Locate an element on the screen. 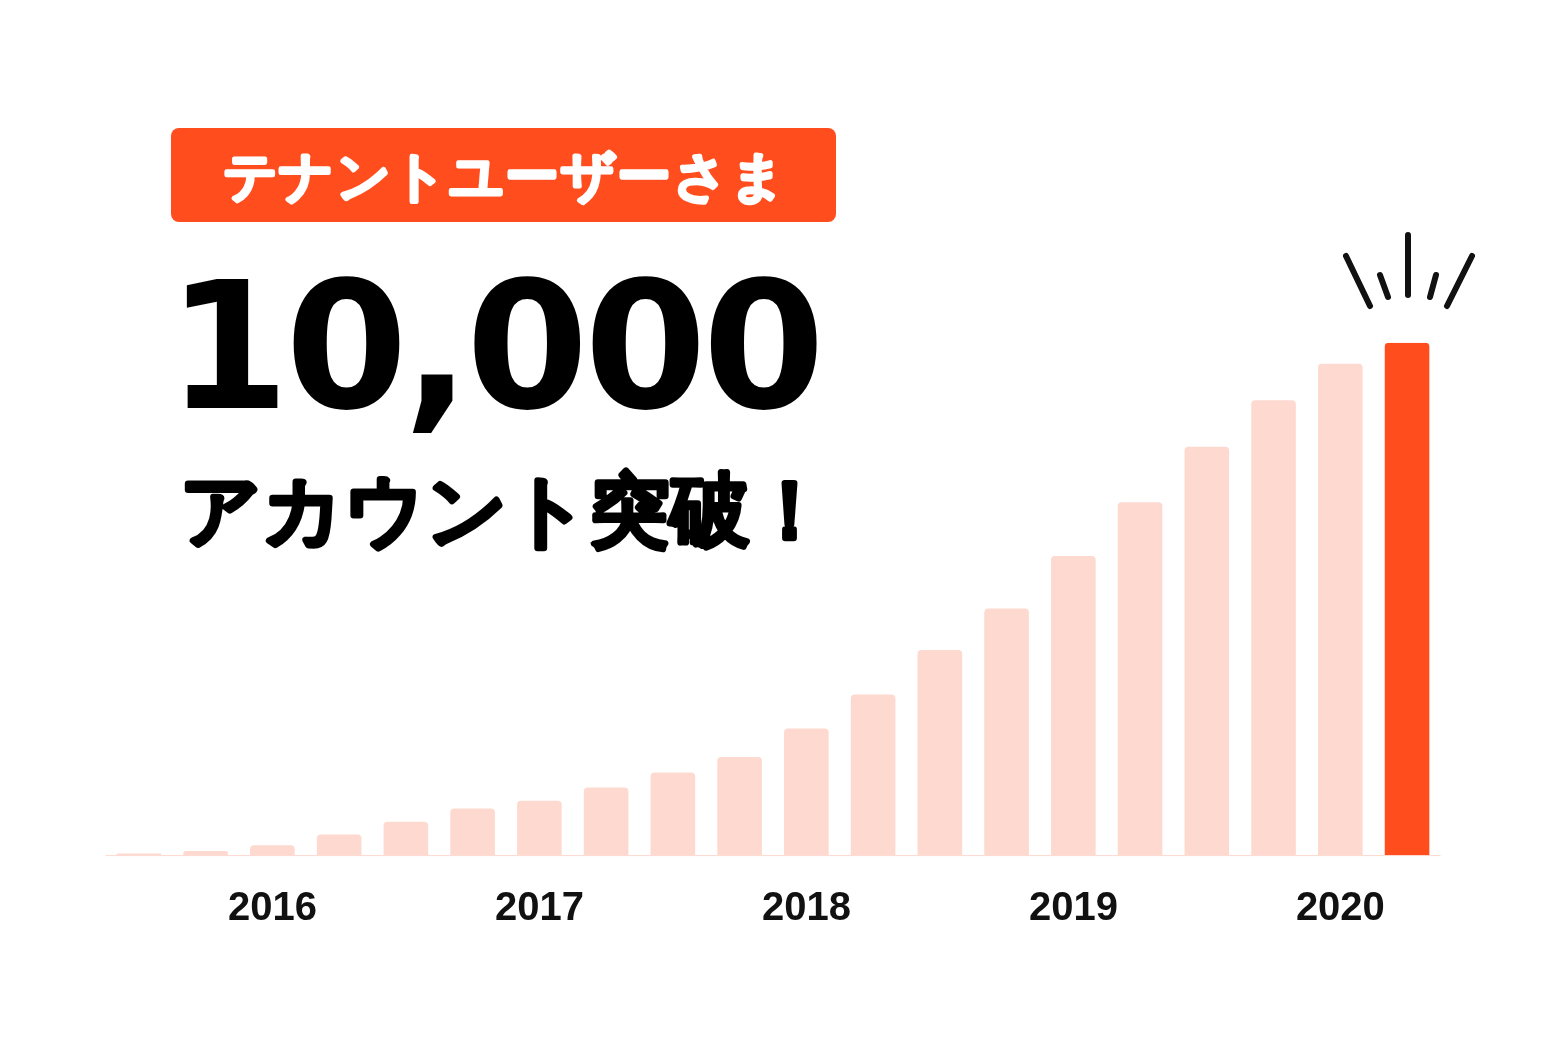 The width and height of the screenshot is (1568, 1046). annotation: 10,000 is located at coordinates (496, 347).